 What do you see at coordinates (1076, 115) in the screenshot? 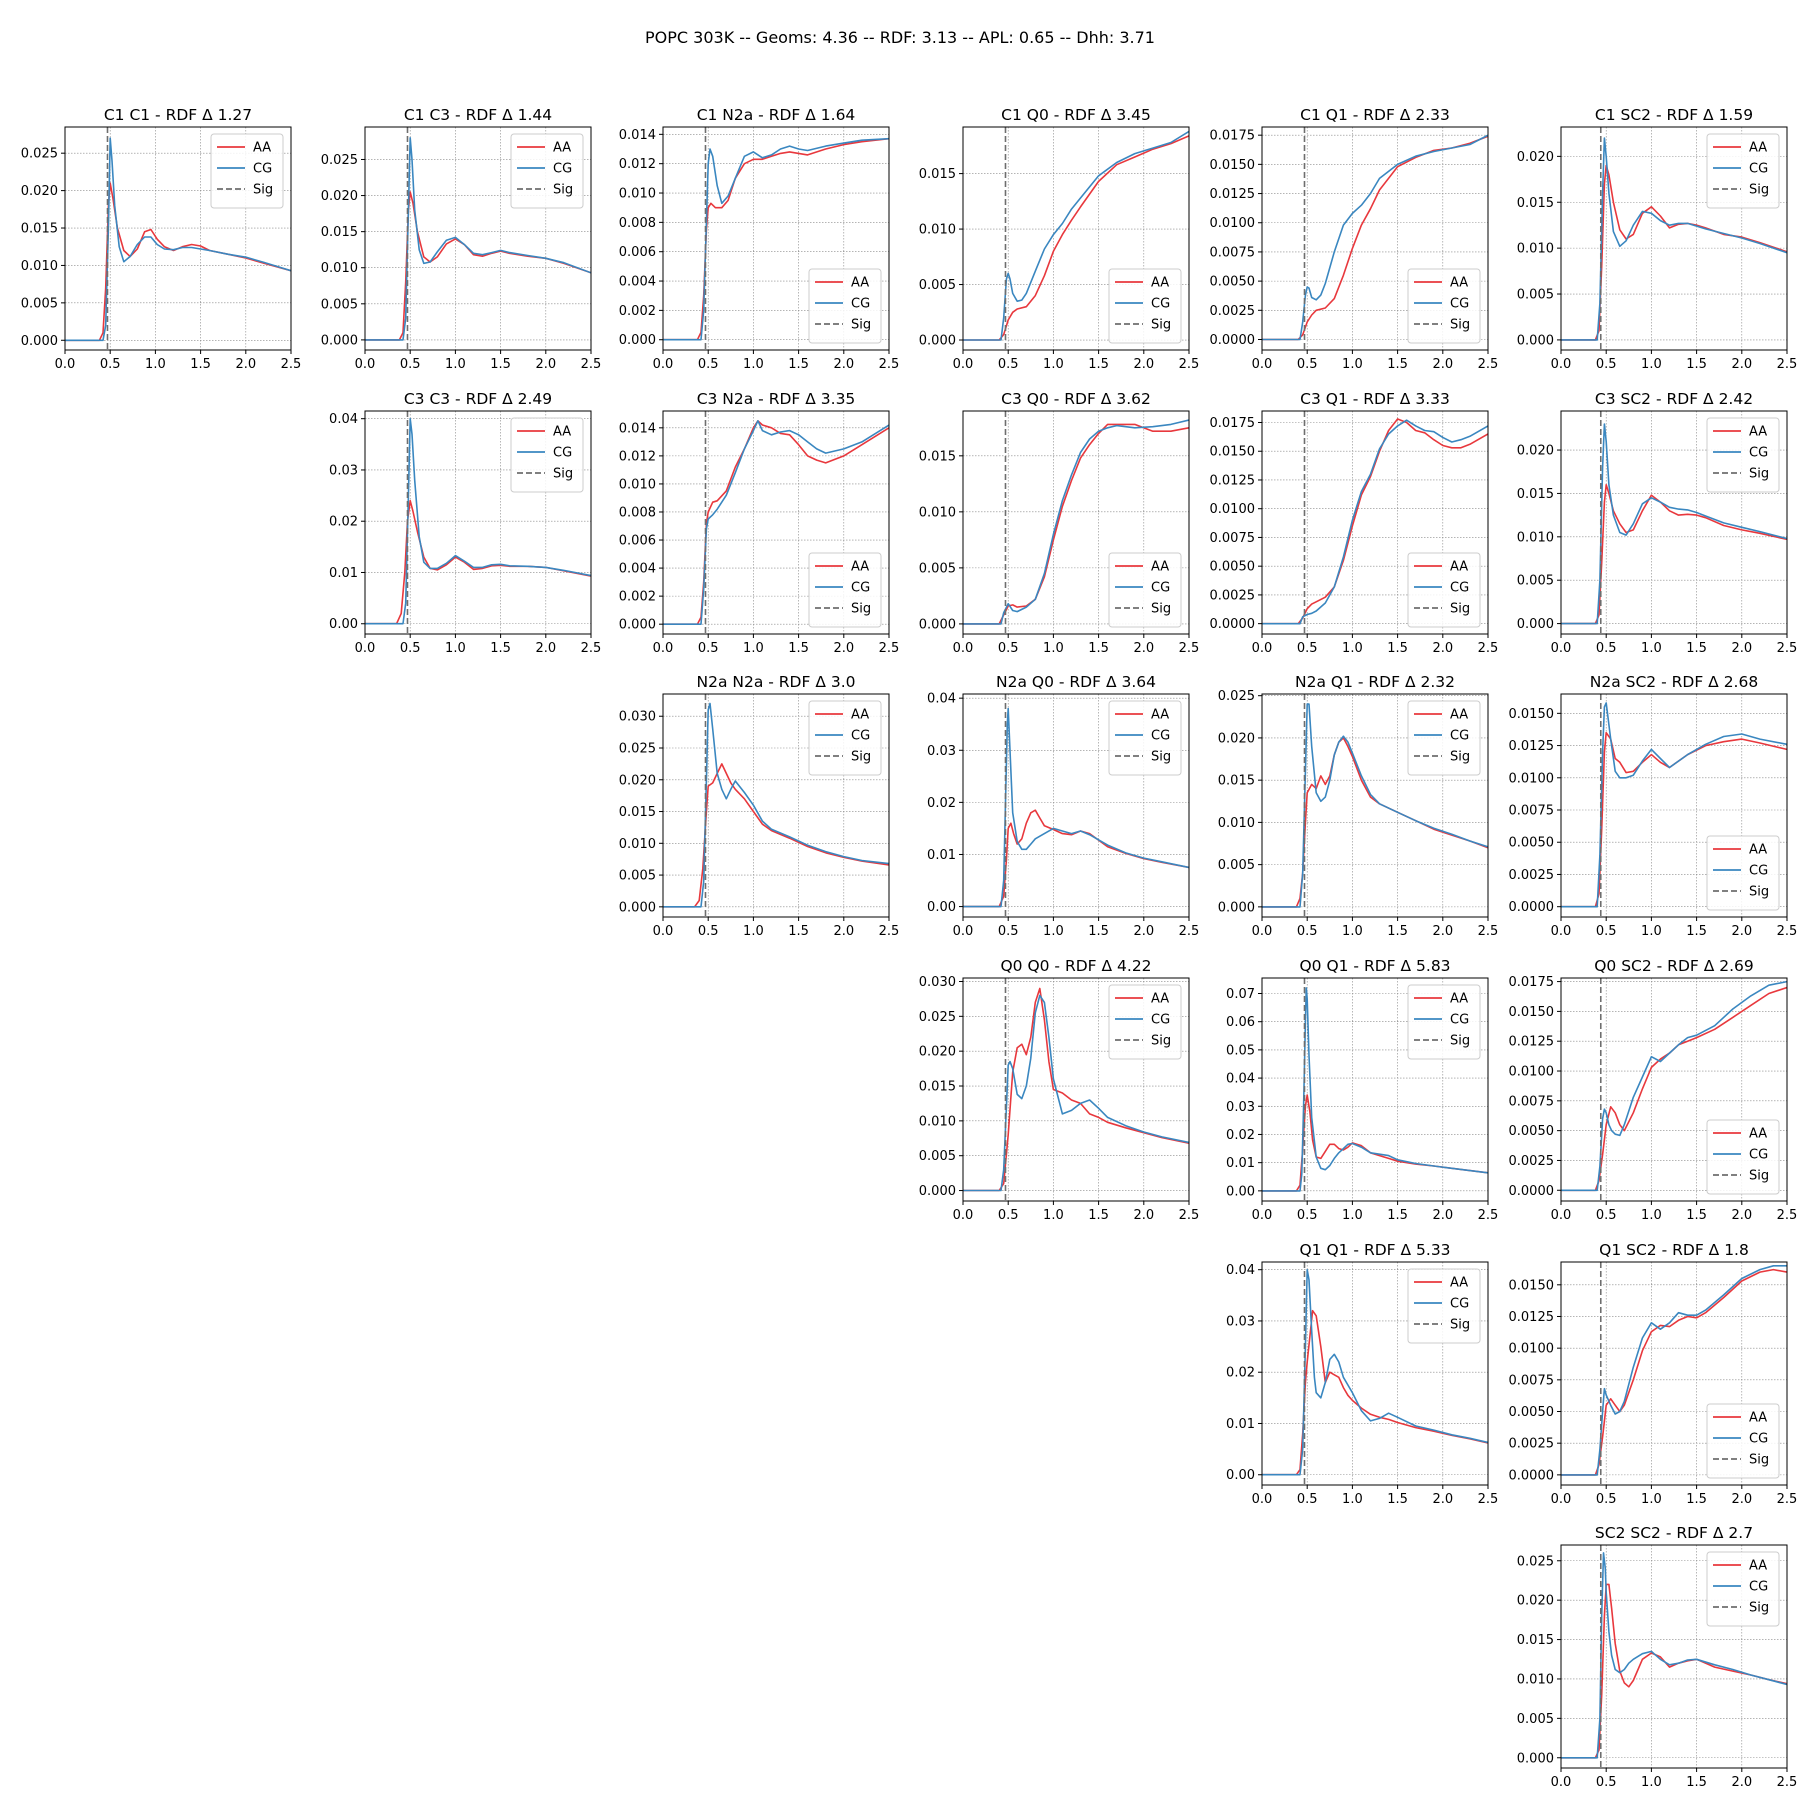
I see `subplot-title: C1 Q0 - RDF Δ 3.45` at bounding box center [1076, 115].